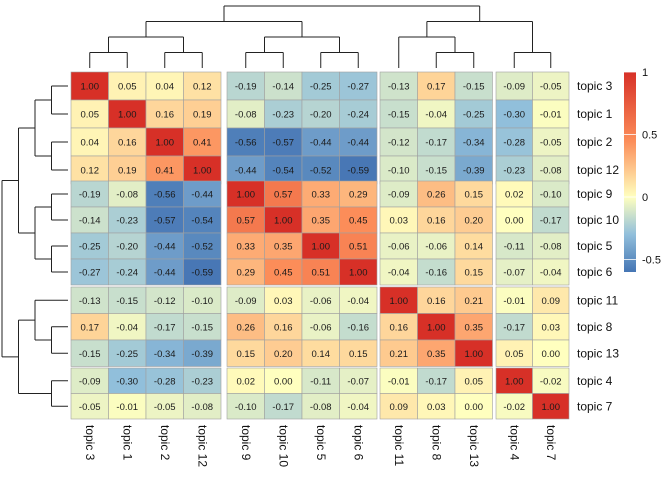  Describe the element at coordinates (598, 170) in the screenshot. I see `row-label: topic 12` at that location.